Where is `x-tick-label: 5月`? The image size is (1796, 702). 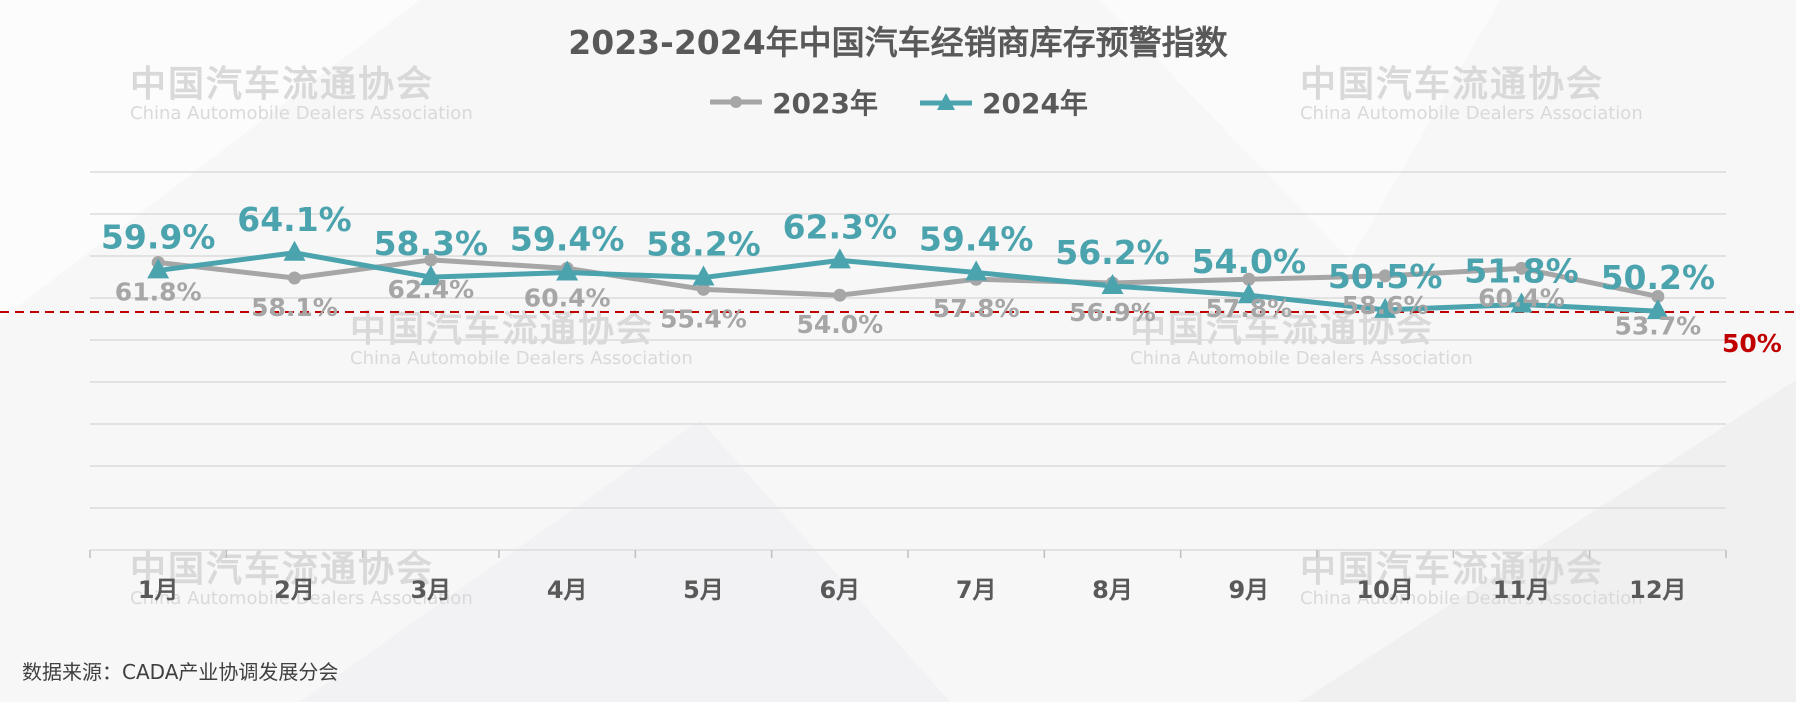 x-tick-label: 5月 is located at coordinates (703, 590).